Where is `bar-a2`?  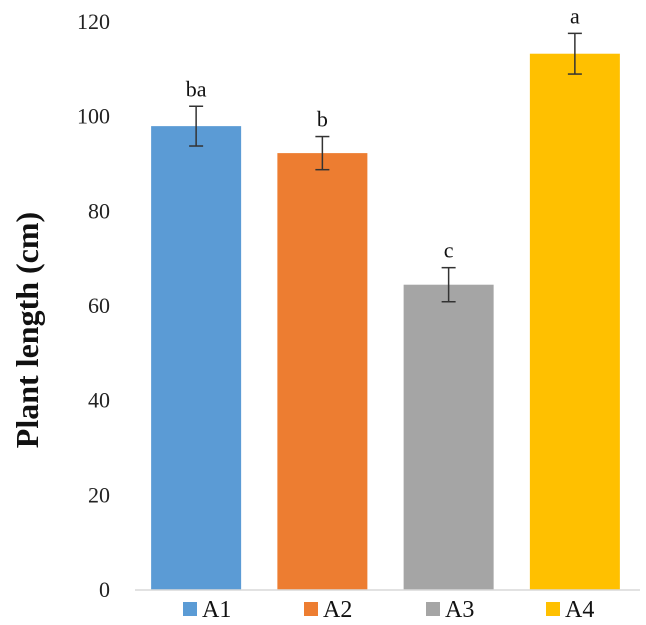
bar-a2 is located at coordinates (322, 371).